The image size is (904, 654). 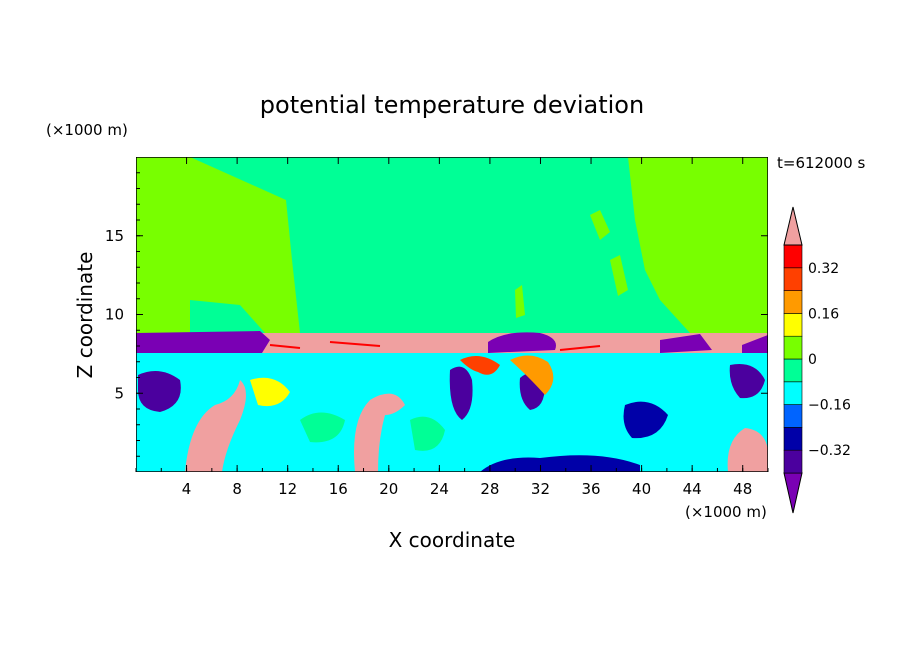 I want to click on x-tick-label: 40, so click(x=641, y=489).